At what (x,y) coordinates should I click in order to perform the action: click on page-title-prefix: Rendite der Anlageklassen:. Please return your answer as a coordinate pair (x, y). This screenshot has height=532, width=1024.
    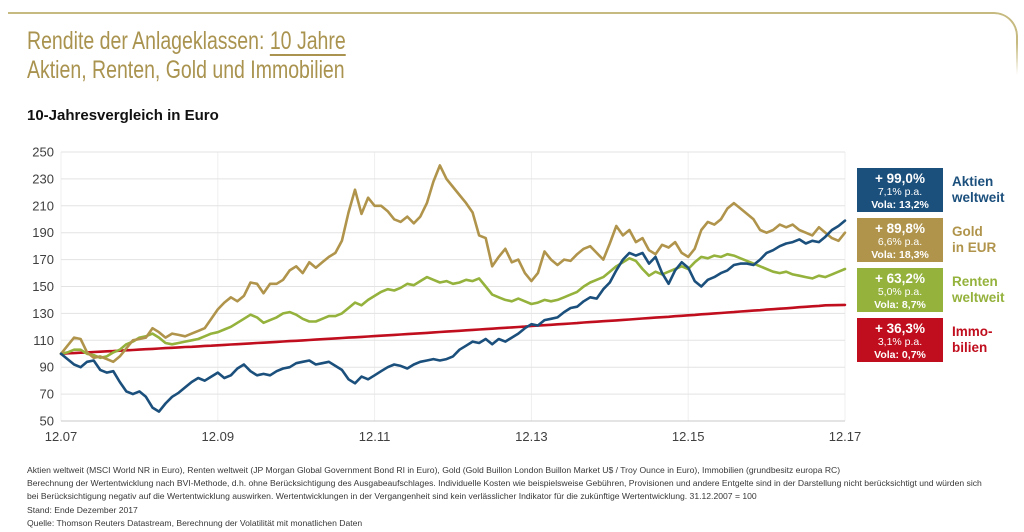
    Looking at the image, I should click on (148, 41).